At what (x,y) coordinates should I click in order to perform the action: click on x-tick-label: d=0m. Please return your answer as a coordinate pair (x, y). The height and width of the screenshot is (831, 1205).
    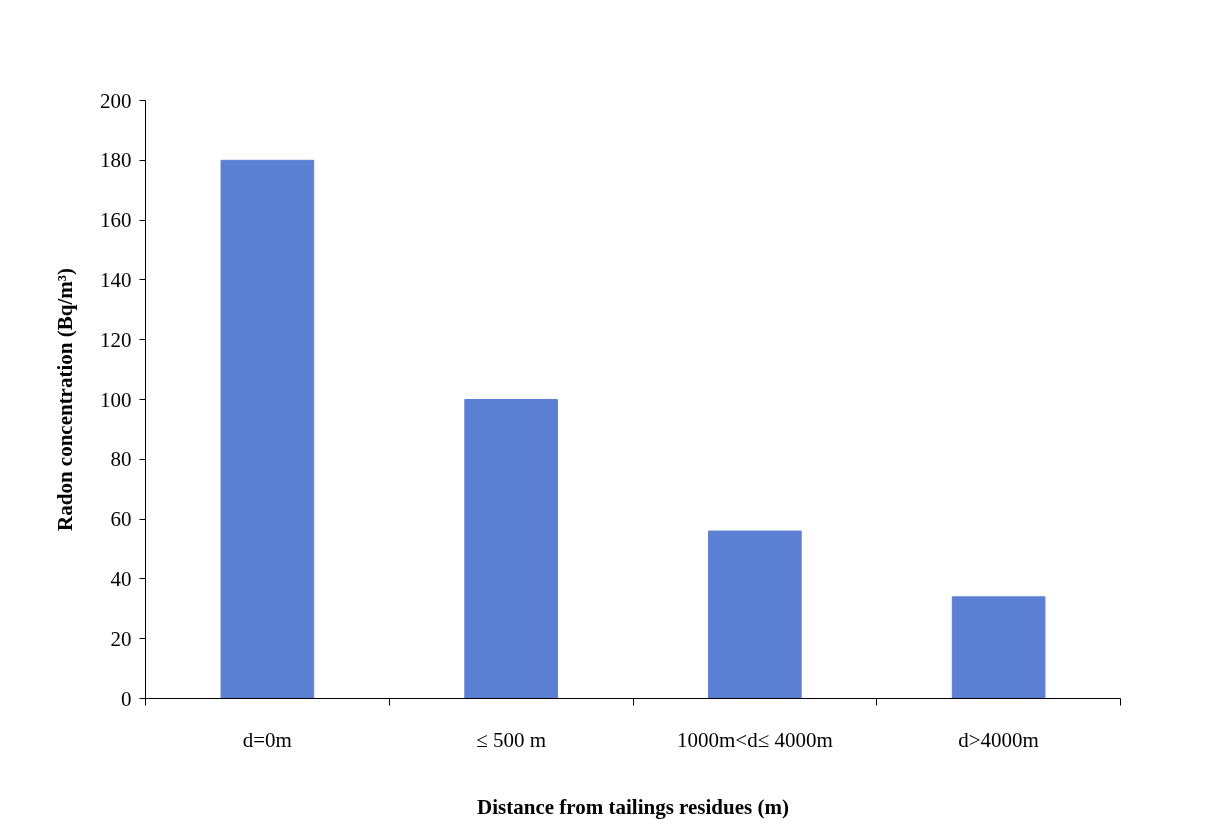
    Looking at the image, I should click on (267, 739).